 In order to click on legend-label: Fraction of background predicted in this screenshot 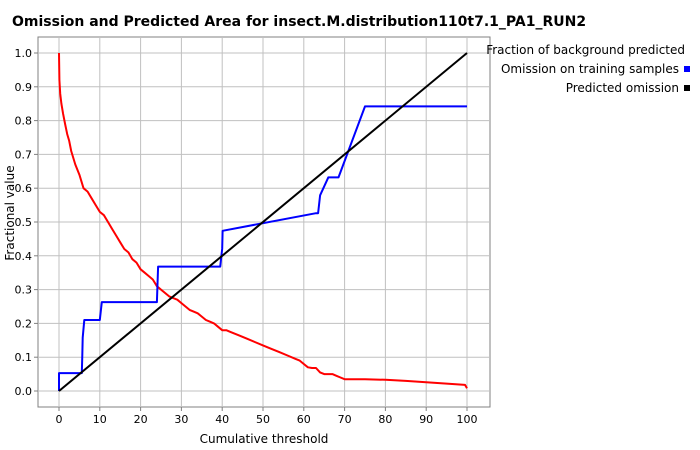, I will do `click(585, 49)`.